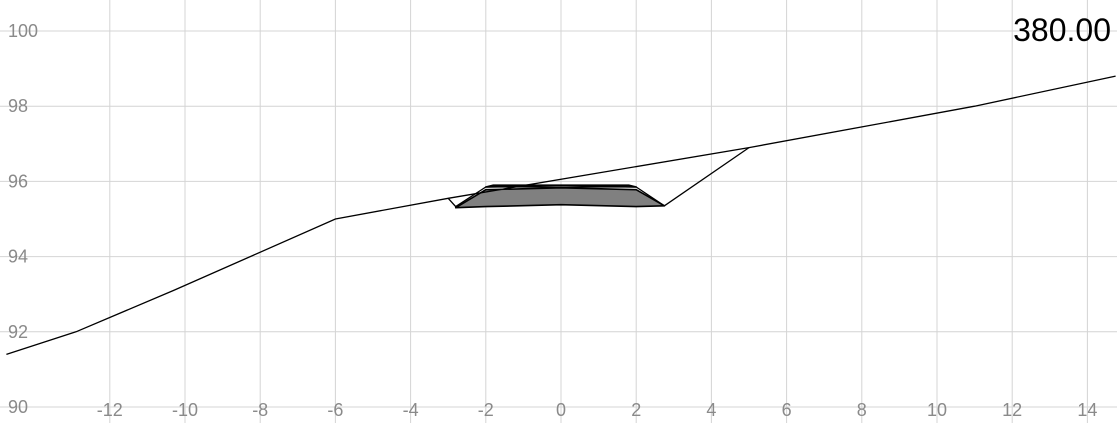 This screenshot has height=423, width=1117. Describe the element at coordinates (486, 410) in the screenshot. I see `x-tick-label--2: -2` at that location.